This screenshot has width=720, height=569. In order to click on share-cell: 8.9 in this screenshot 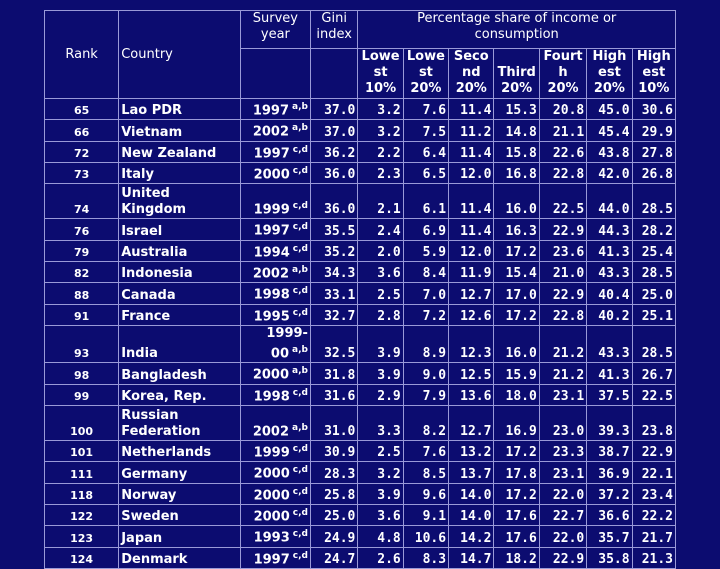, I will do `click(426, 344)`.